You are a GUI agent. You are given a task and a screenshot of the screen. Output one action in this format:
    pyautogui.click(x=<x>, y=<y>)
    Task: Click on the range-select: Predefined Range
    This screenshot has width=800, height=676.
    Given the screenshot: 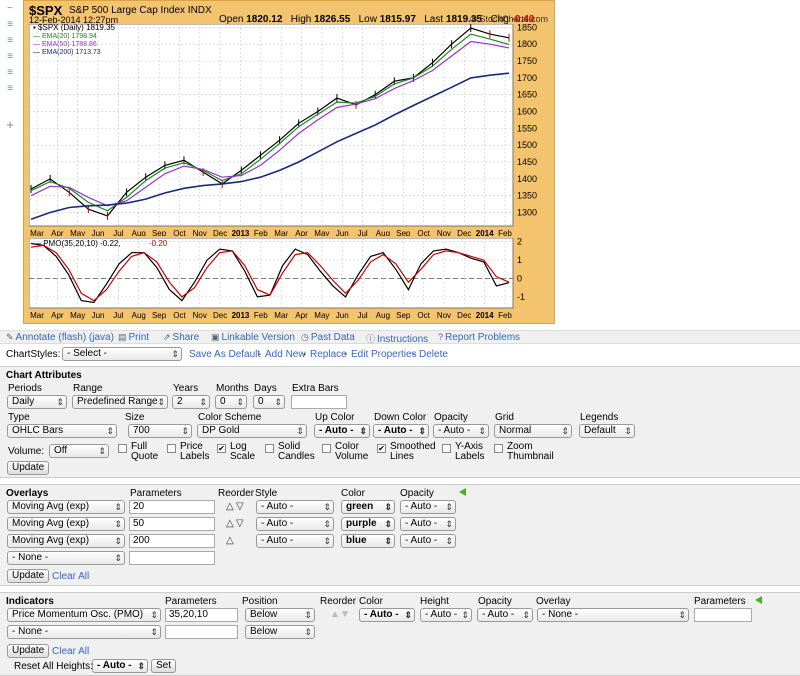 What is the action you would take?
    pyautogui.click(x=120, y=402)
    